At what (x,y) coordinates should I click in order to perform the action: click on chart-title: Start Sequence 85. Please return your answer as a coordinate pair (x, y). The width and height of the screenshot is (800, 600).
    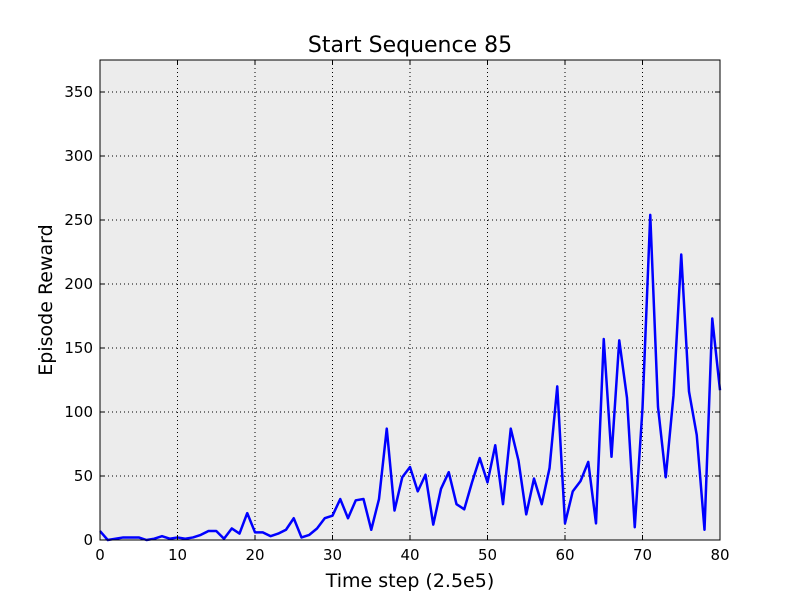
    Looking at the image, I should click on (410, 45).